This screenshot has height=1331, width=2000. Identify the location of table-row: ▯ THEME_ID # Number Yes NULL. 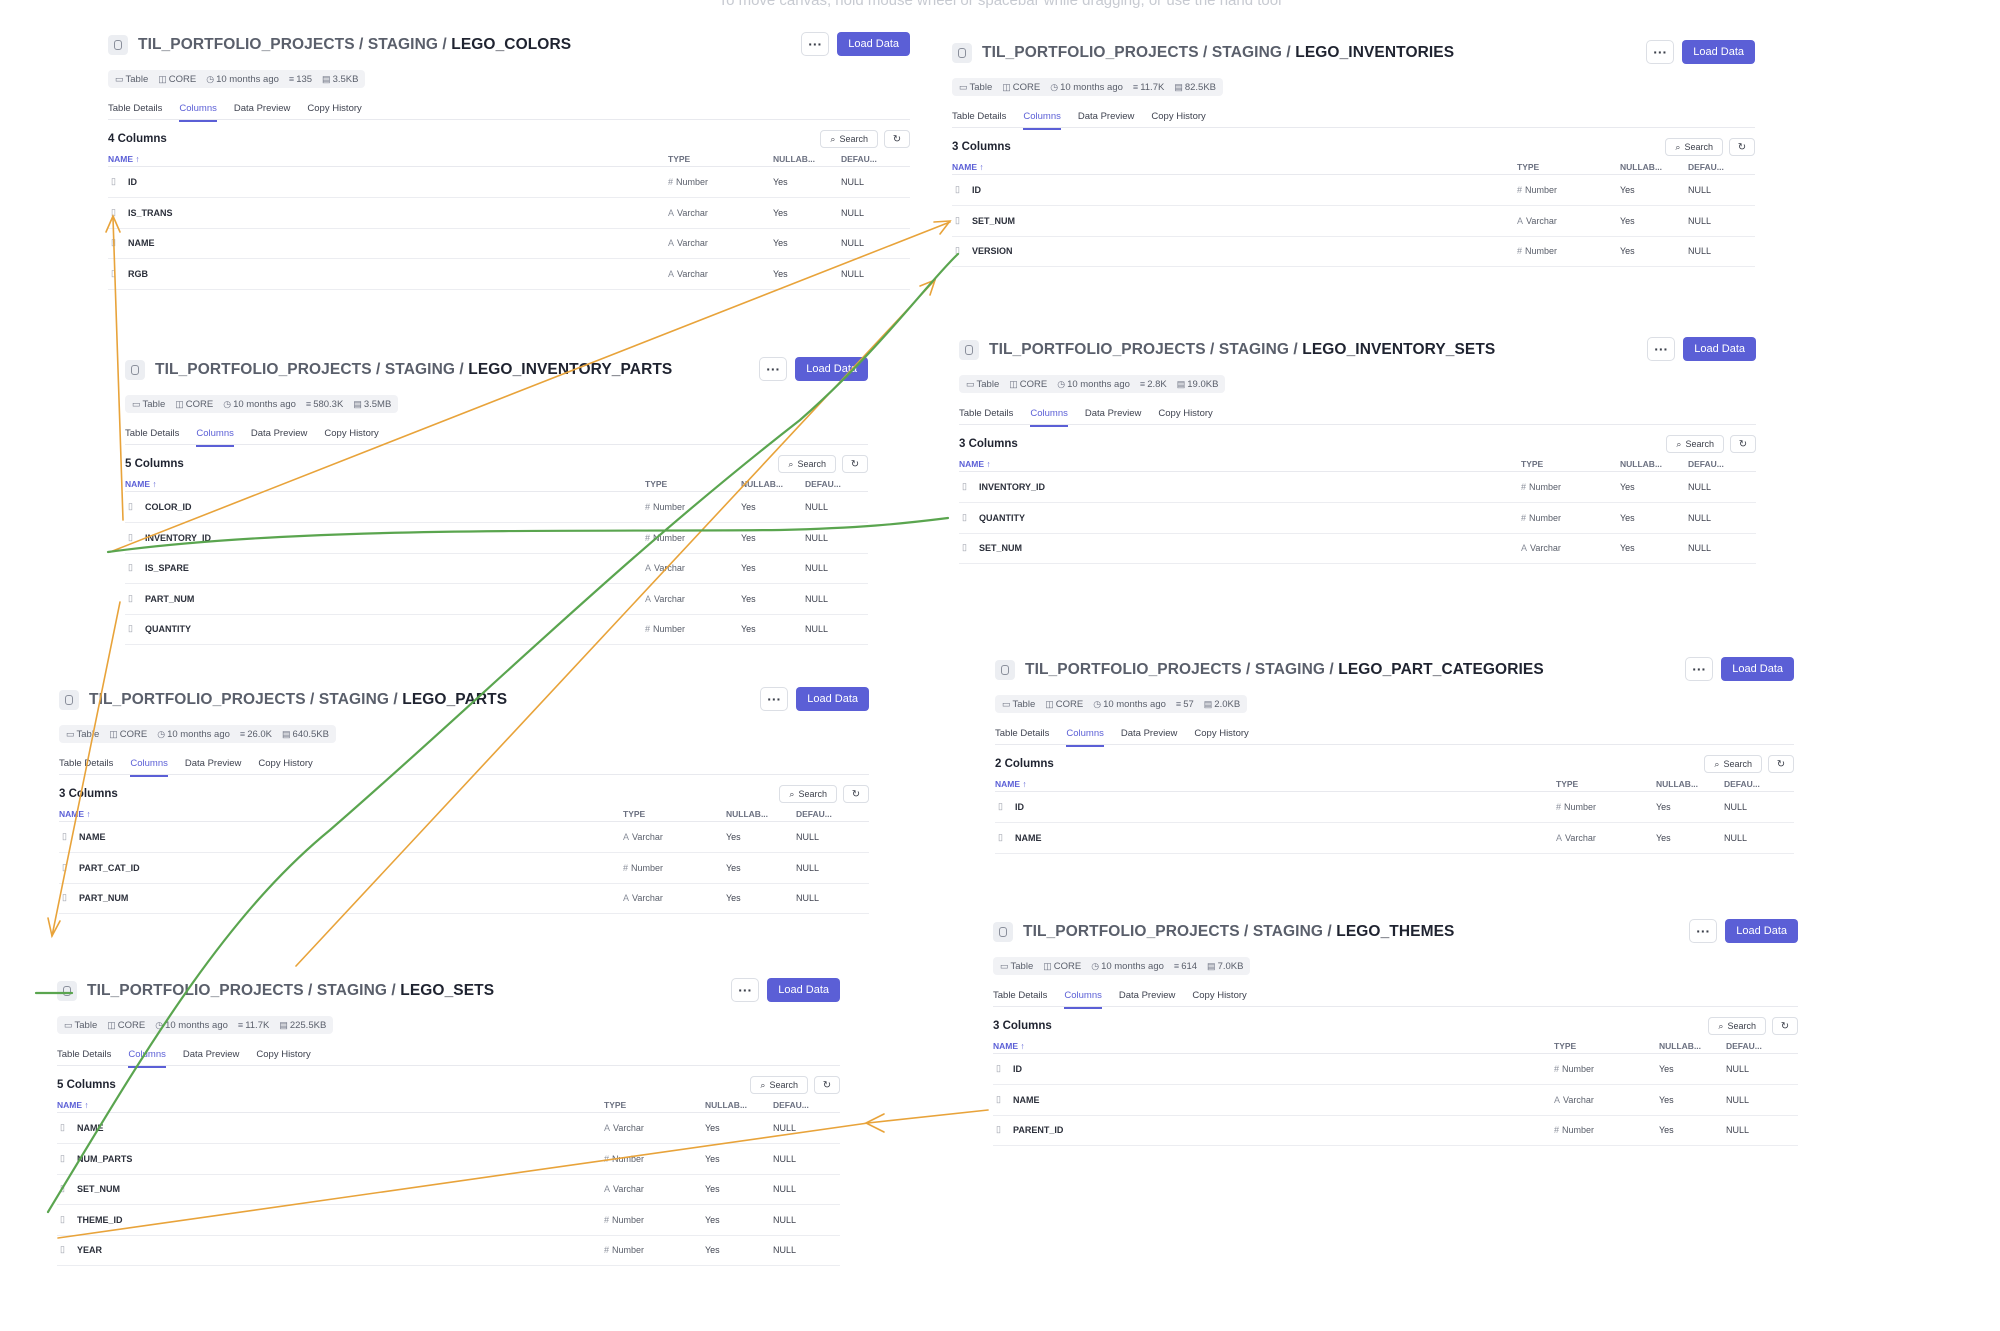
(448, 1220).